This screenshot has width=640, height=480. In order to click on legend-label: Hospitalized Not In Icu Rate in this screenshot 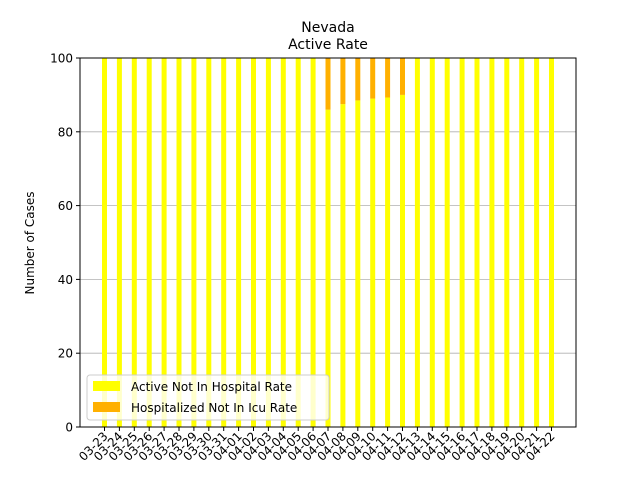, I will do `click(214, 408)`.